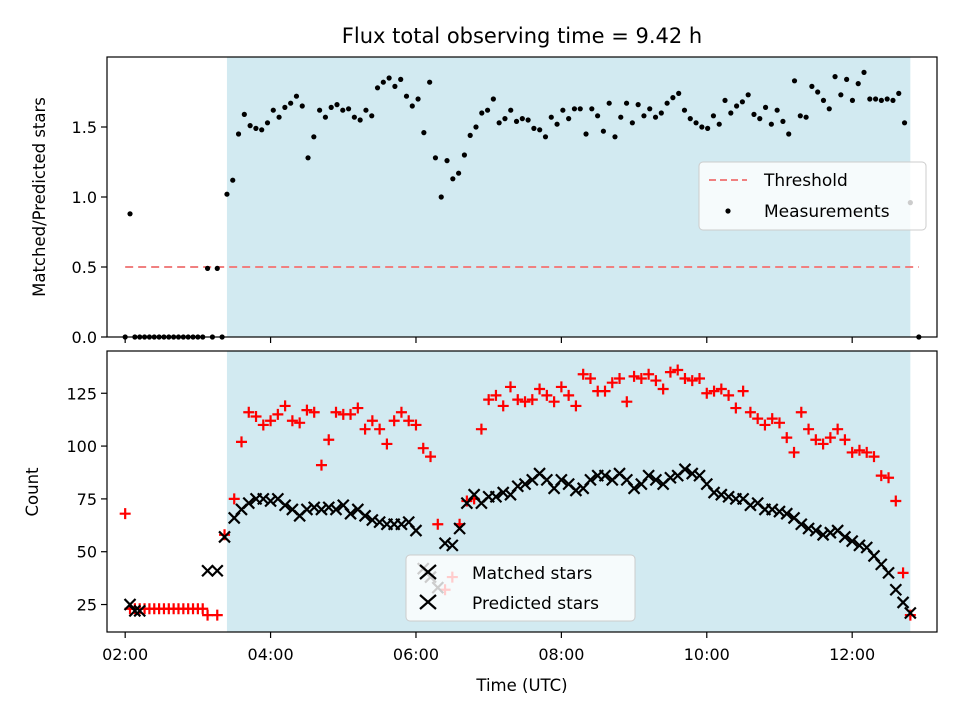 The width and height of the screenshot is (960, 720). I want to click on bottom-y-tick-label: 100, so click(81, 446).